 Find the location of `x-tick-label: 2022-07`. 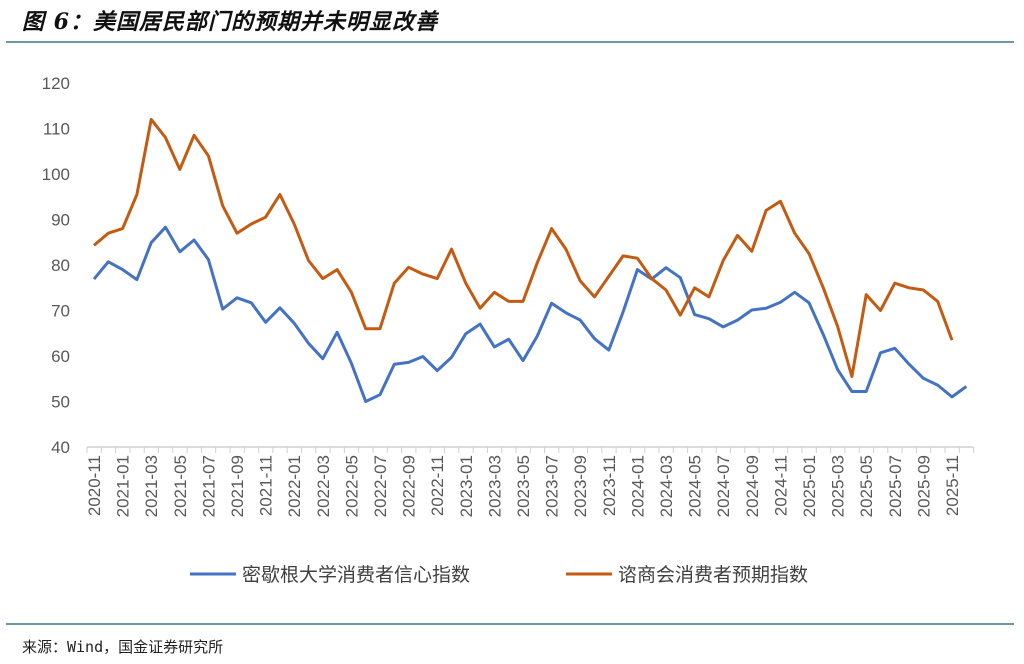

x-tick-label: 2022-07 is located at coordinates (380, 486).